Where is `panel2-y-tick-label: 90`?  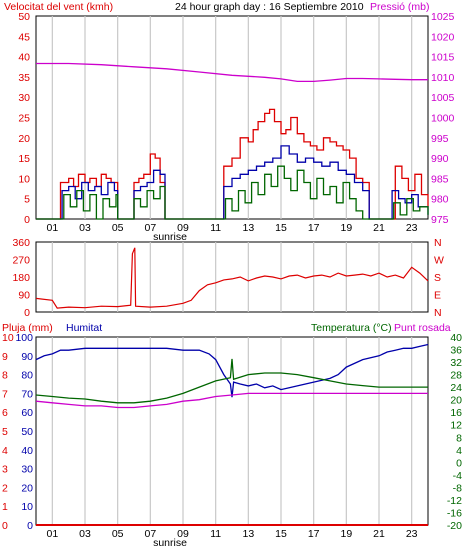
panel2-y-tick-label: 90 is located at coordinates (24, 296).